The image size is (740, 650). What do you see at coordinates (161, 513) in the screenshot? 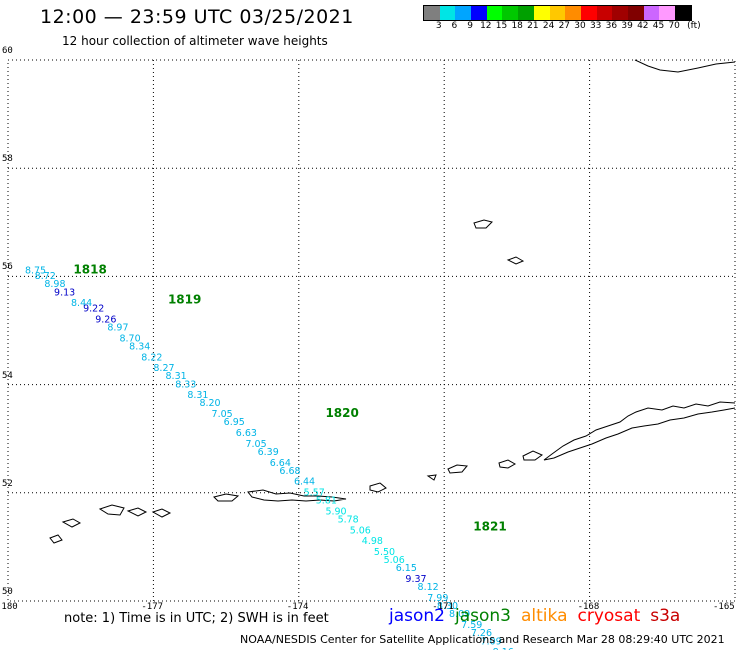
I see `aleutian-island-e` at bounding box center [161, 513].